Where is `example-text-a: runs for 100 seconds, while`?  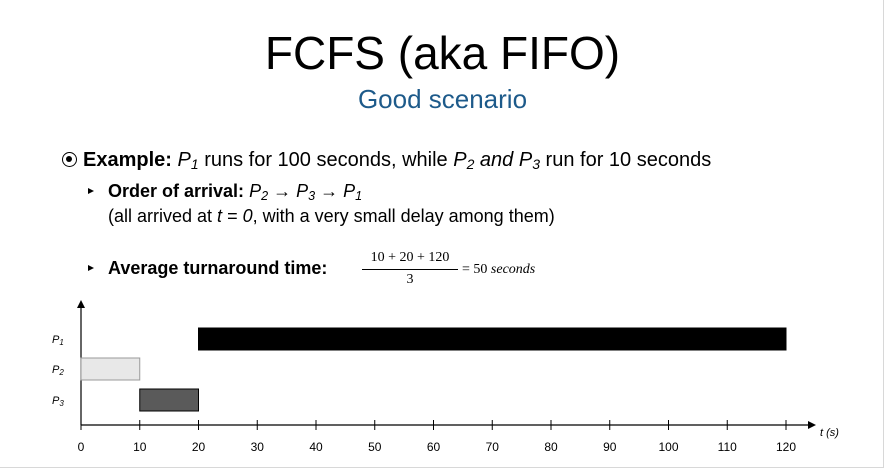 example-text-a: runs for 100 seconds, while is located at coordinates (326, 160).